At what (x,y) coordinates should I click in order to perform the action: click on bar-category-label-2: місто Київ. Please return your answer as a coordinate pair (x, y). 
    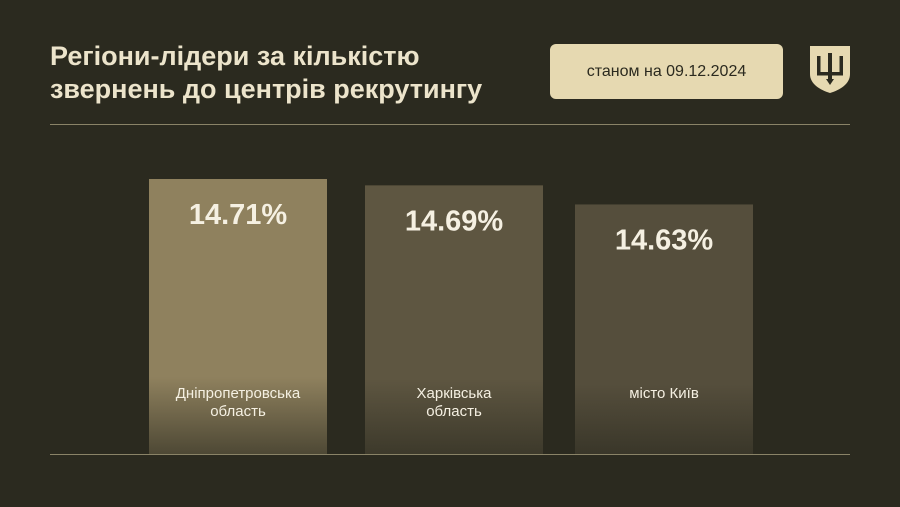
    Looking at the image, I should click on (664, 393).